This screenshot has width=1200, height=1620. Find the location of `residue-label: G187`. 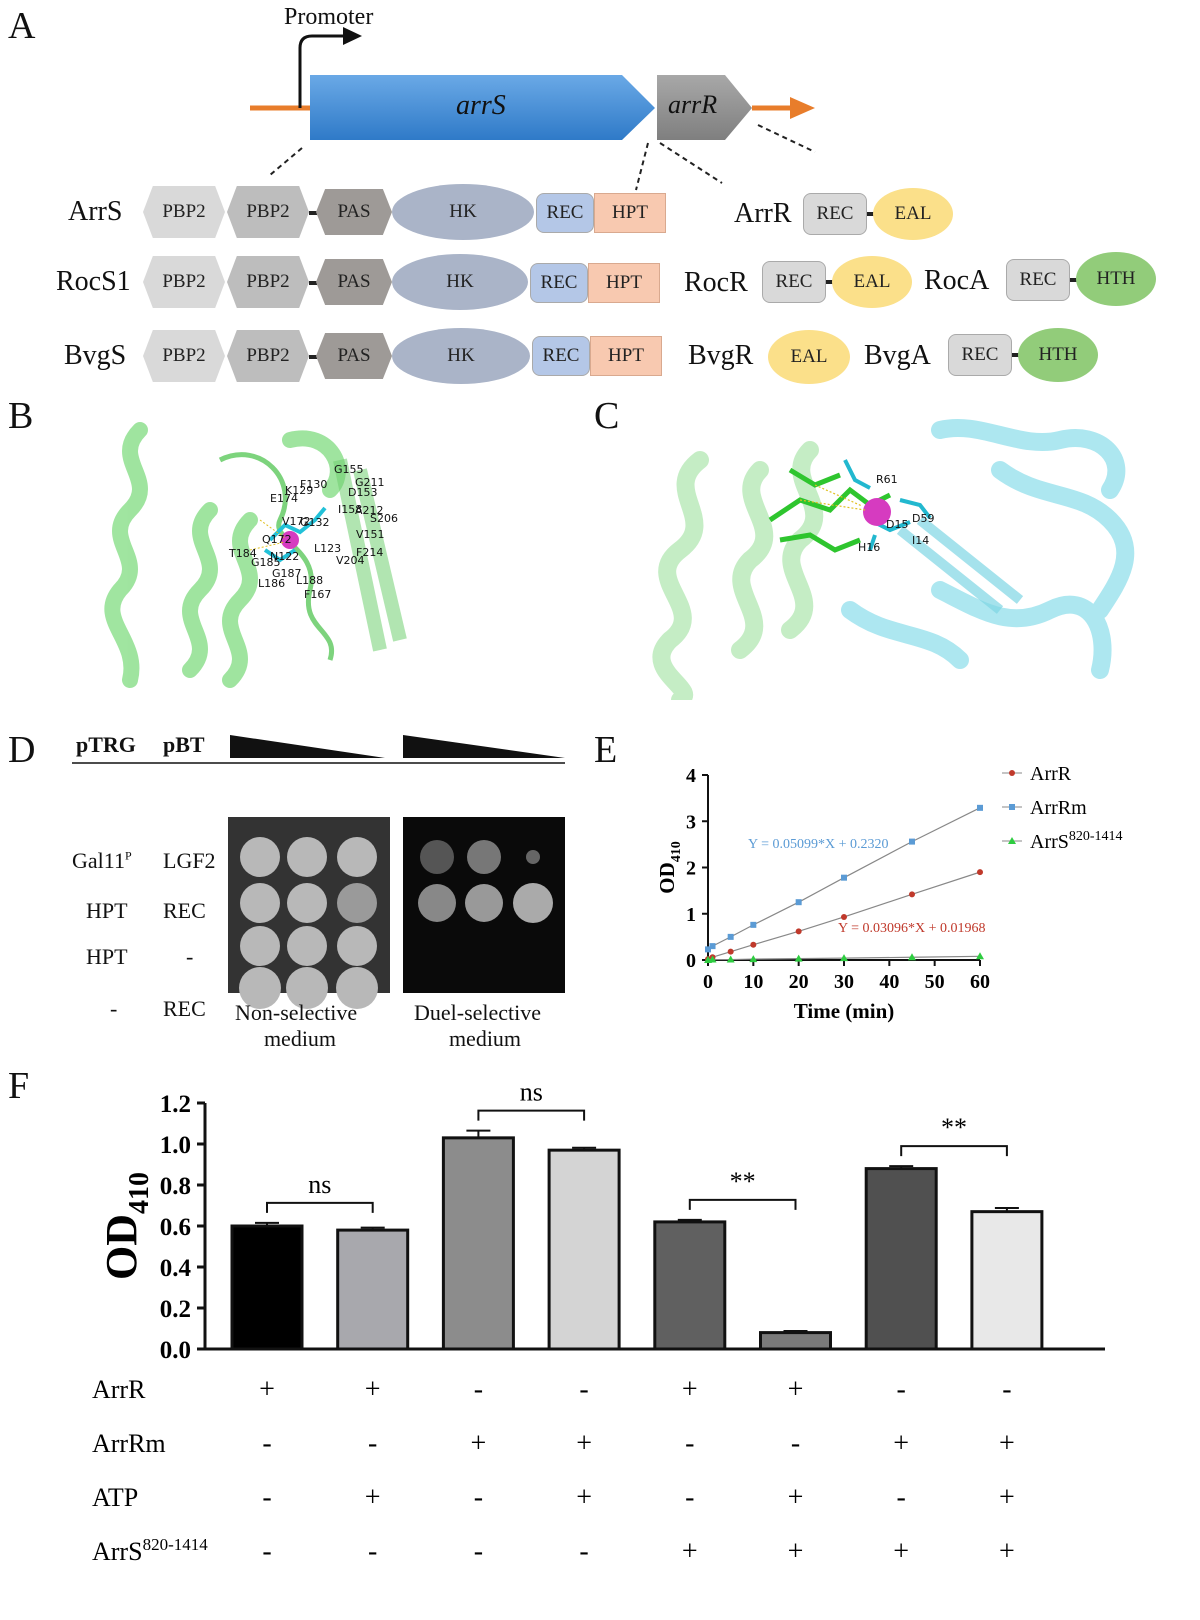

residue-label: G187 is located at coordinates (287, 573).